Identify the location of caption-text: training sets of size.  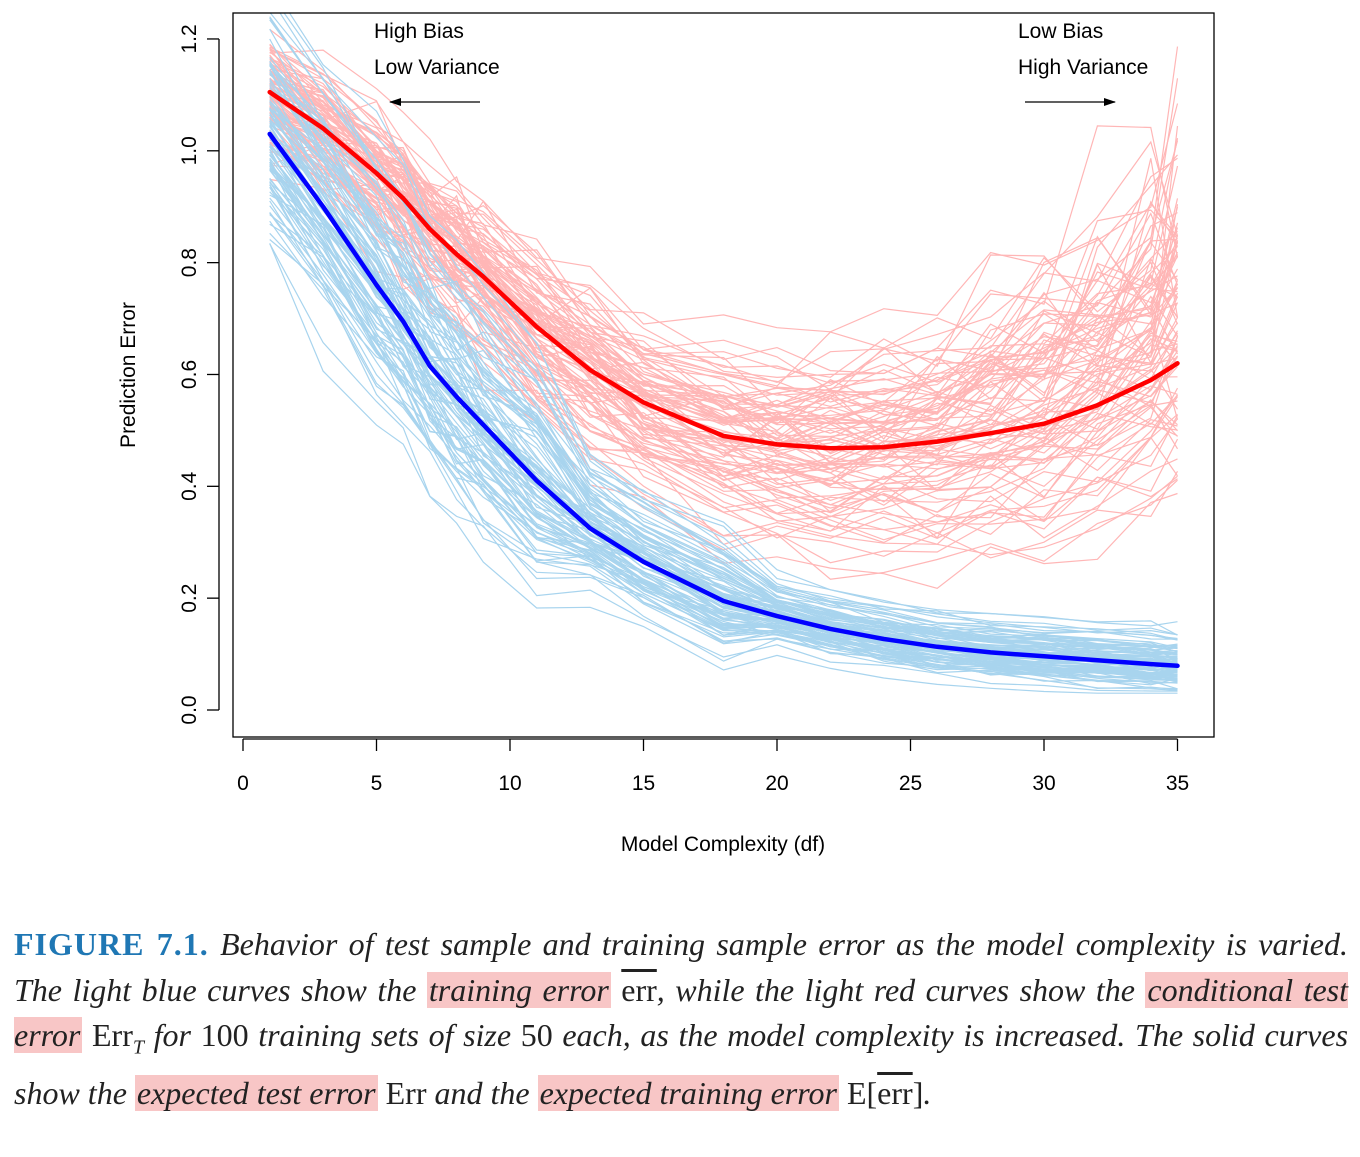
(385, 1035).